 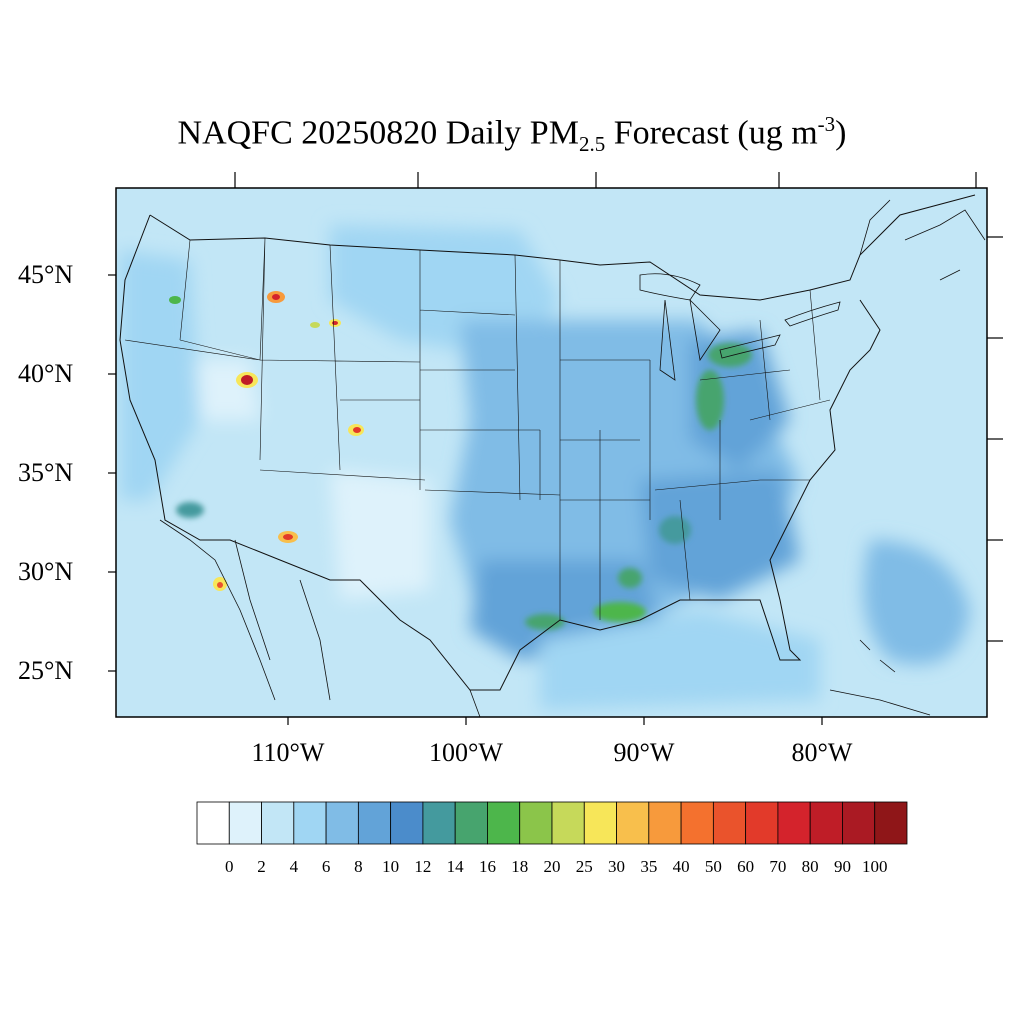 What do you see at coordinates (675, 530) in the screenshot?
I see `patch-alabama` at bounding box center [675, 530].